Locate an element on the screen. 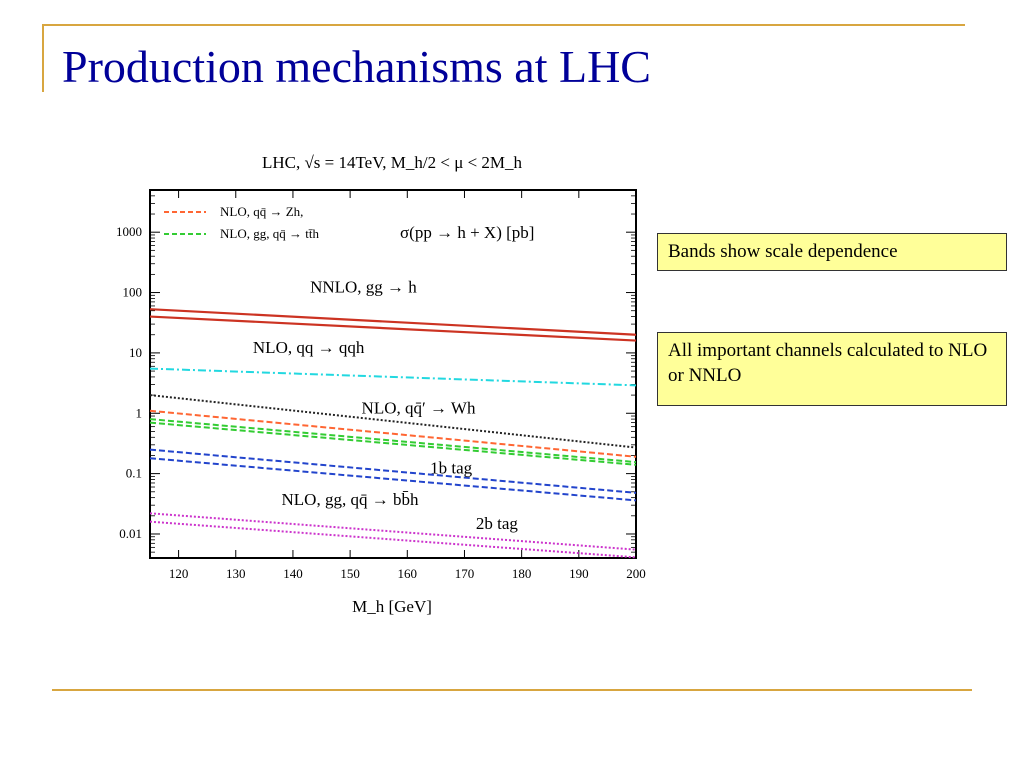  scale-dependence-note: Bands show scale dependence is located at coordinates (832, 252).